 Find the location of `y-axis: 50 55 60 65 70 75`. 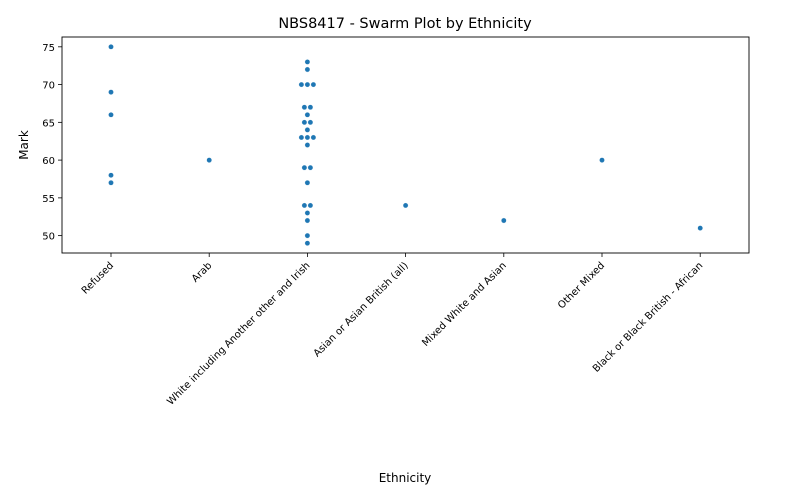

y-axis: 50 55 60 65 70 75 is located at coordinates (52, 143).